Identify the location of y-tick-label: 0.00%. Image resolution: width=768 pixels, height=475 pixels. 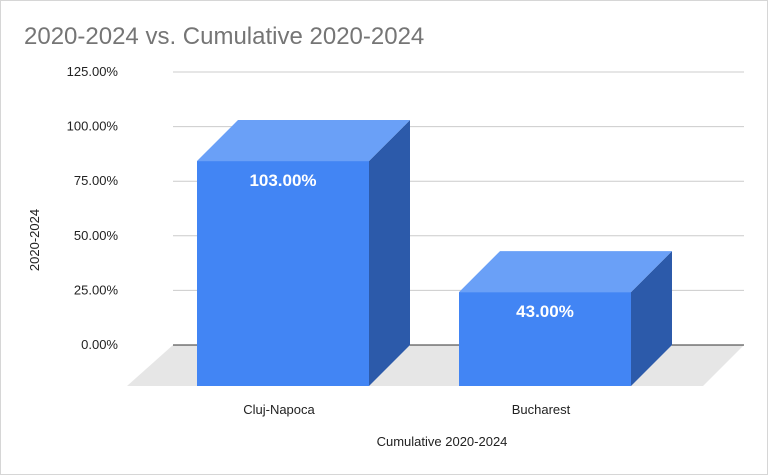
(99, 344).